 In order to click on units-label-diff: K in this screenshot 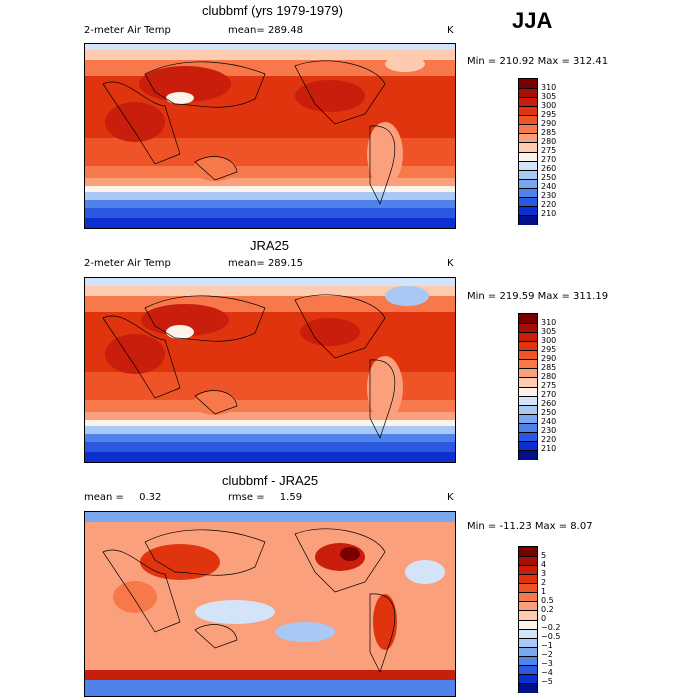, I will do `click(450, 497)`.